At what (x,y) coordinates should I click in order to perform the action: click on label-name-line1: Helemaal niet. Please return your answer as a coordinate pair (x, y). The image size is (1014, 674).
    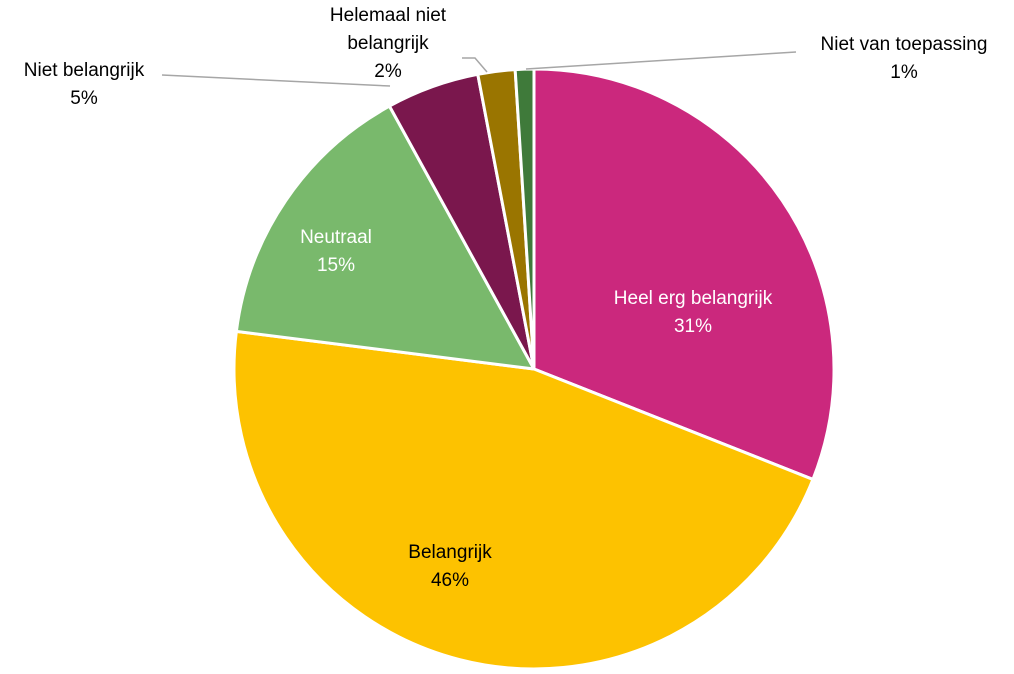
    Looking at the image, I should click on (388, 15).